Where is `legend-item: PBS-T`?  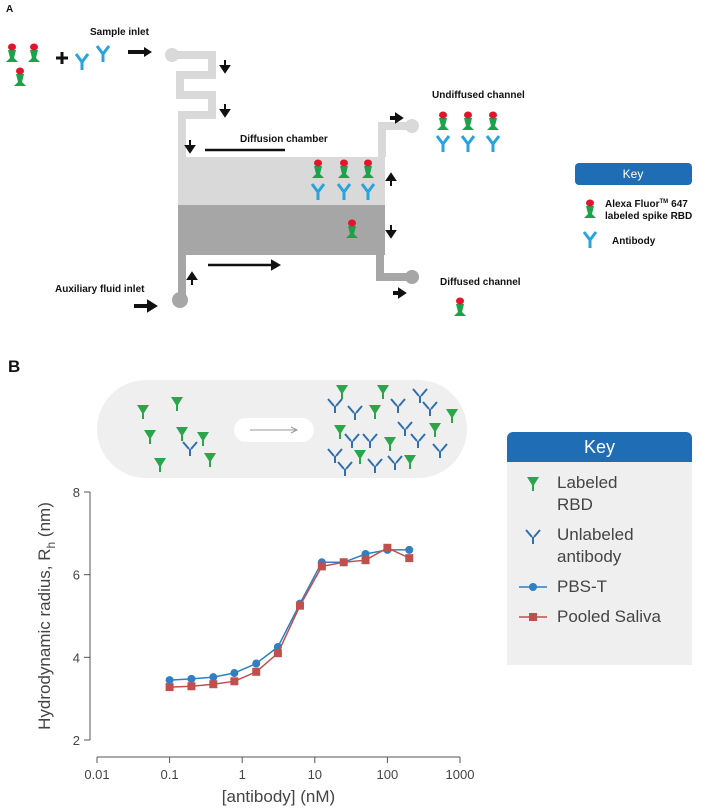 legend-item: PBS-T is located at coordinates (604, 587).